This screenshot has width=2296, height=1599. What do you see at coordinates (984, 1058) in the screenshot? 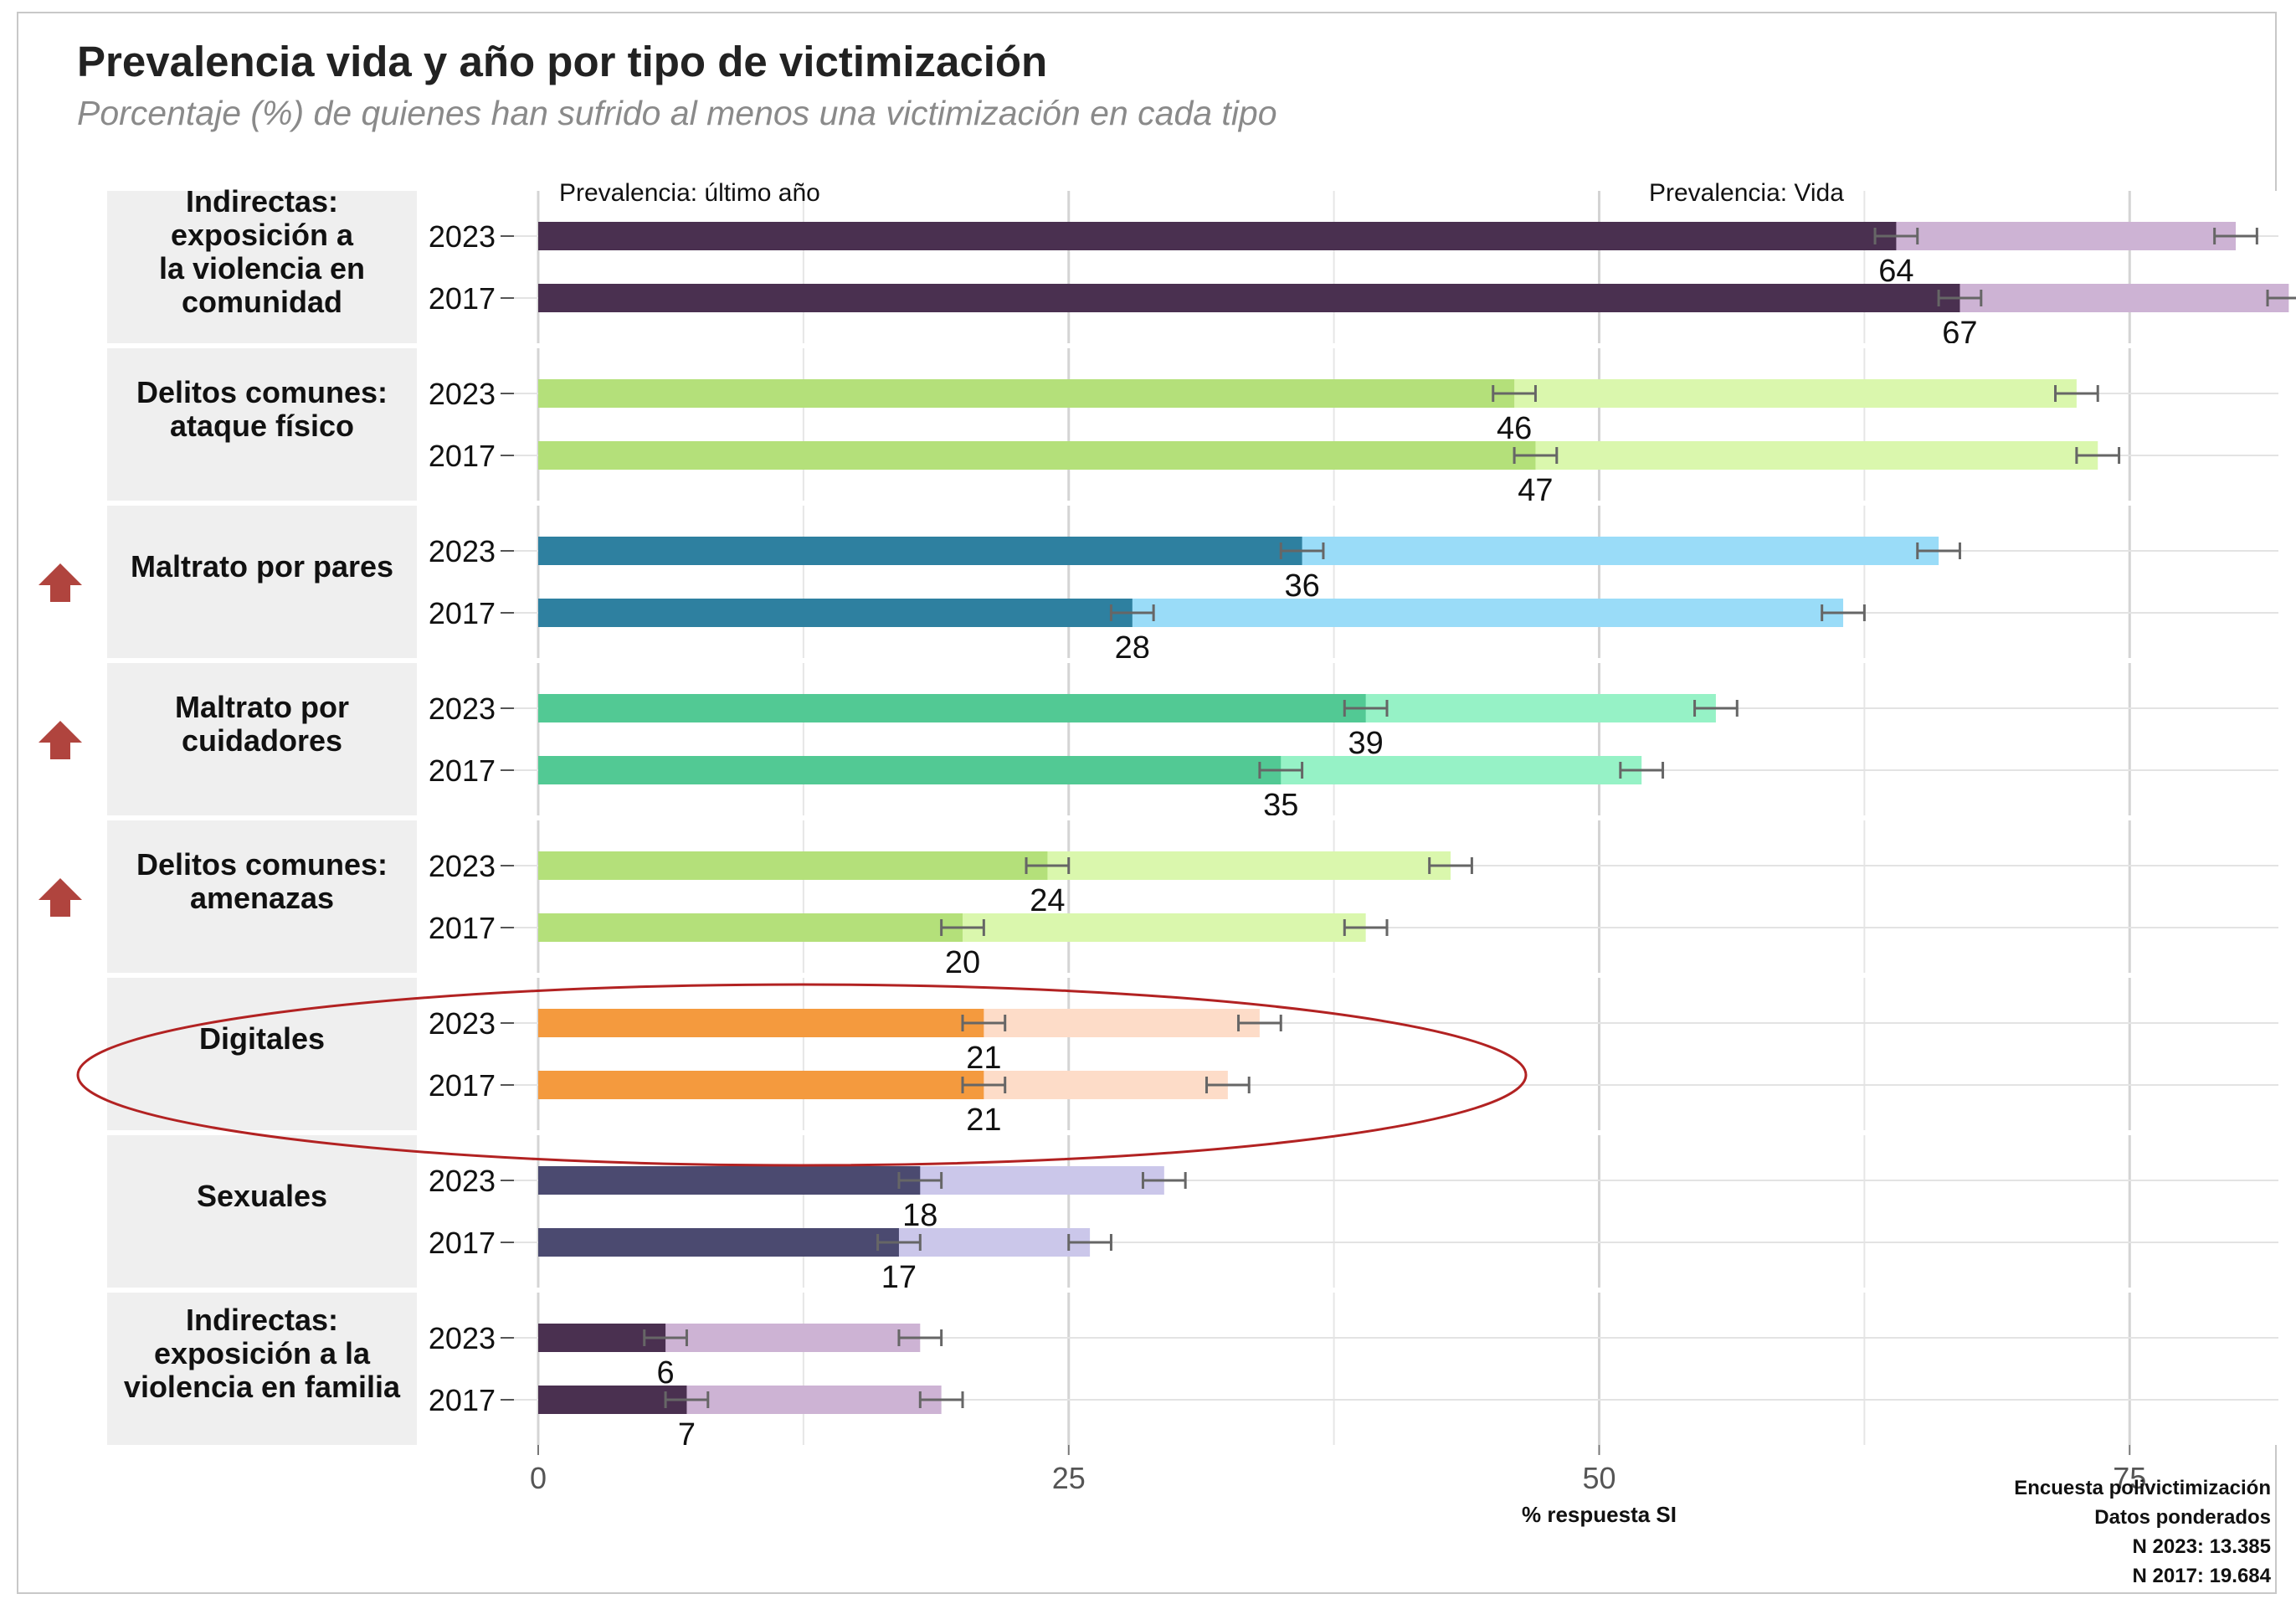
I see `value-label: 21` at bounding box center [984, 1058].